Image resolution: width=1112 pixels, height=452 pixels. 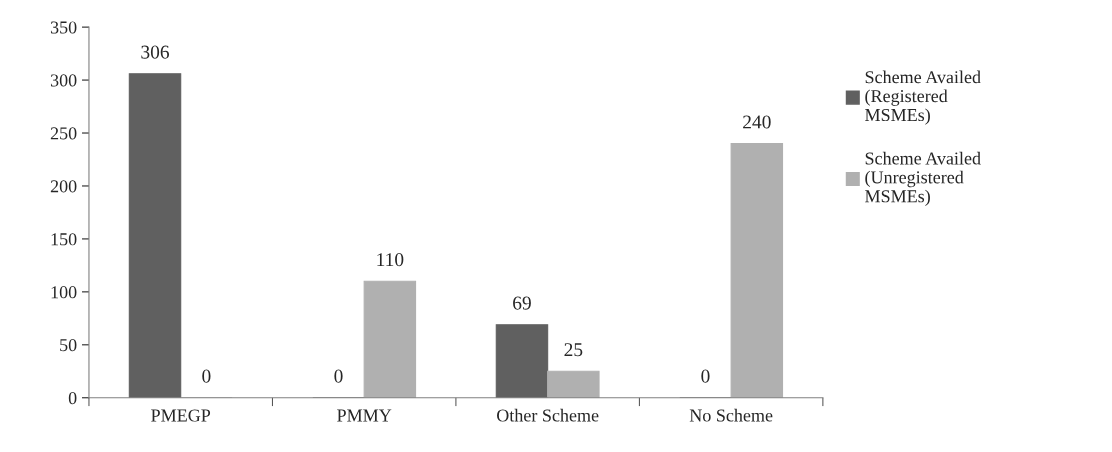 I want to click on y-tick-label: 100, so click(x=64, y=292).